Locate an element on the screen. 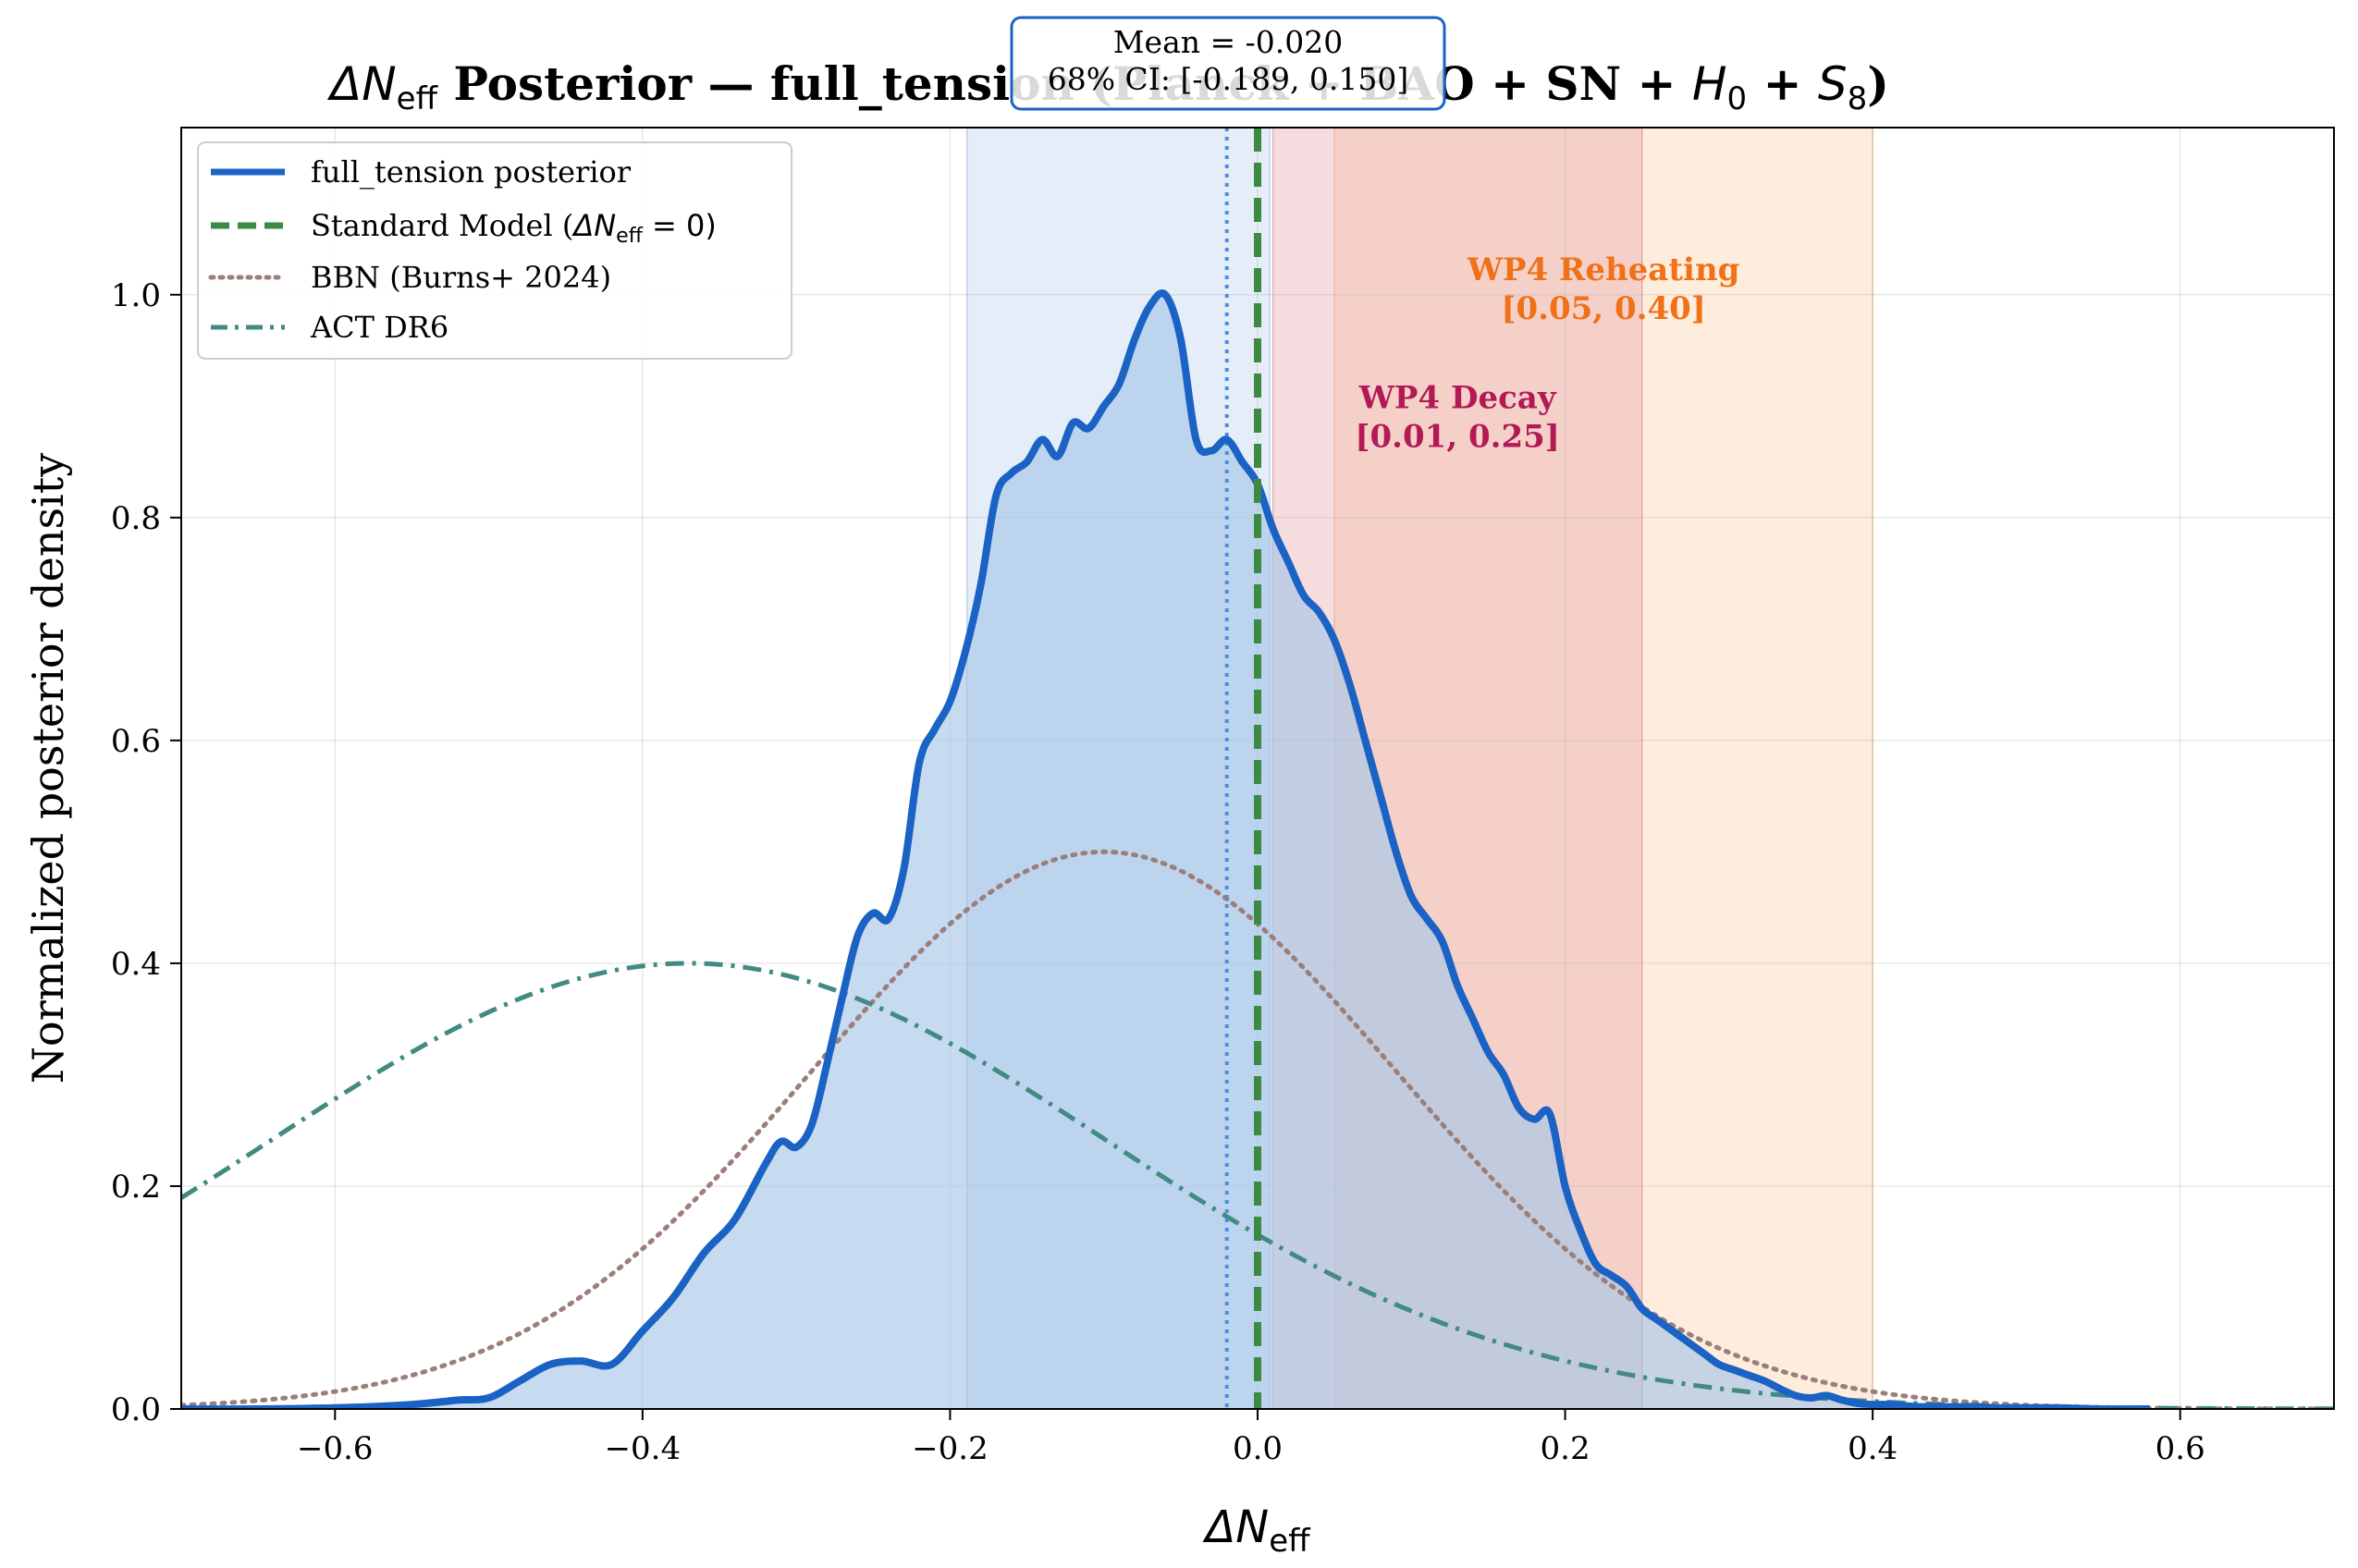  legend-frame is located at coordinates (495, 251).